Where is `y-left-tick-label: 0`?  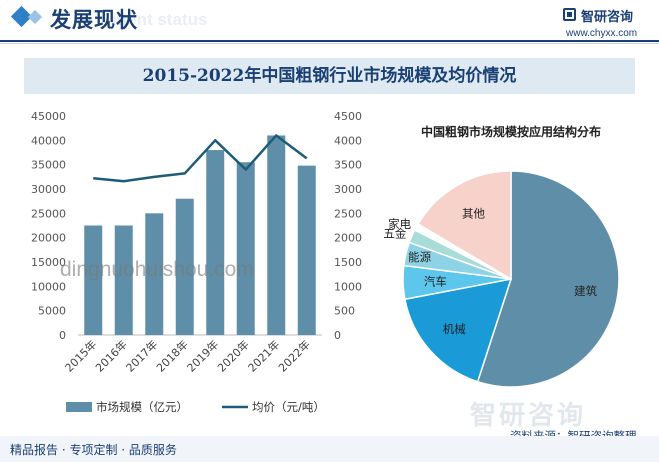 y-left-tick-label: 0 is located at coordinates (62, 335).